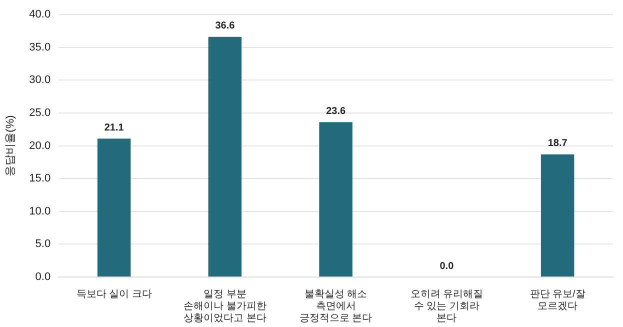  What do you see at coordinates (40, 113) in the screenshot?
I see `y-tick-label: 25.0` at bounding box center [40, 113].